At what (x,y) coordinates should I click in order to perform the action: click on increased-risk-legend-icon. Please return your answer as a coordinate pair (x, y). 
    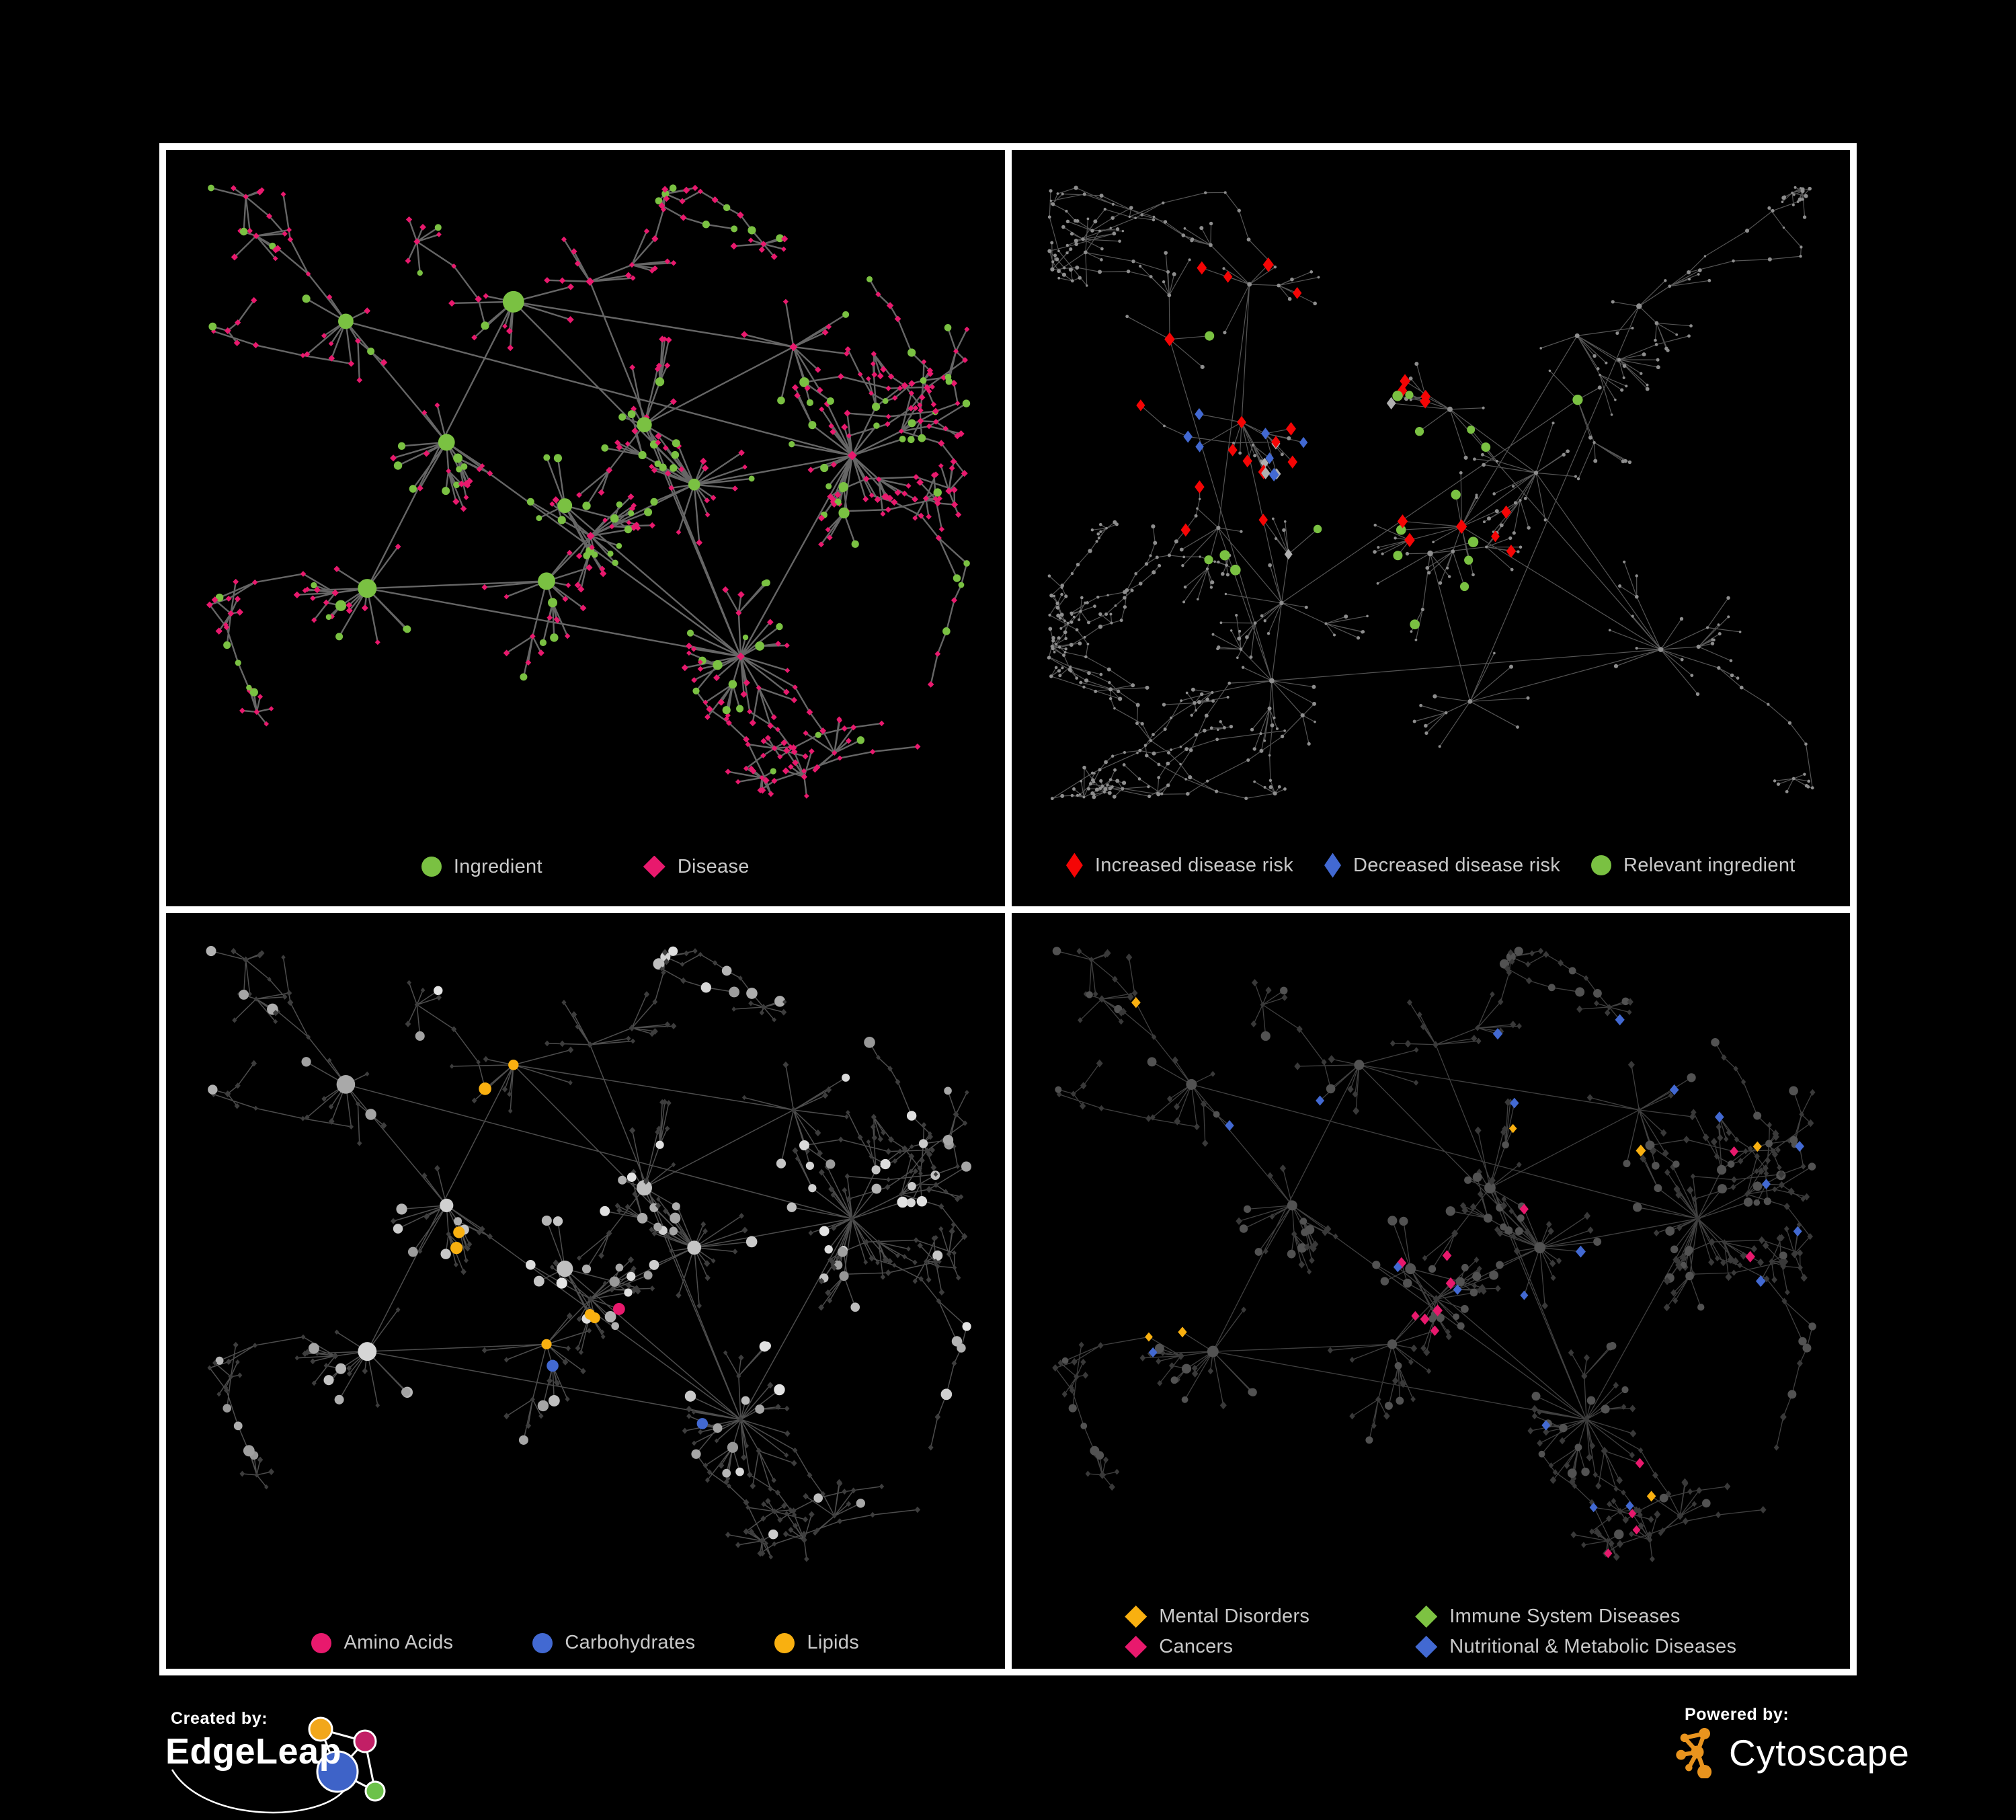
    Looking at the image, I should click on (1074, 865).